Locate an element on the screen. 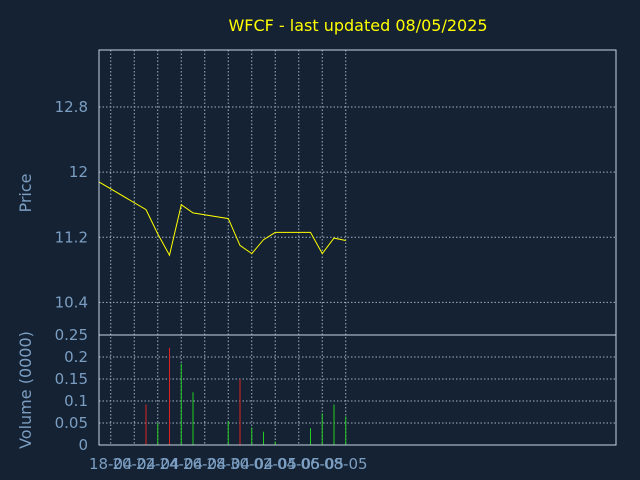  x-tick-label: 24-04 is located at coordinates (181, 464).